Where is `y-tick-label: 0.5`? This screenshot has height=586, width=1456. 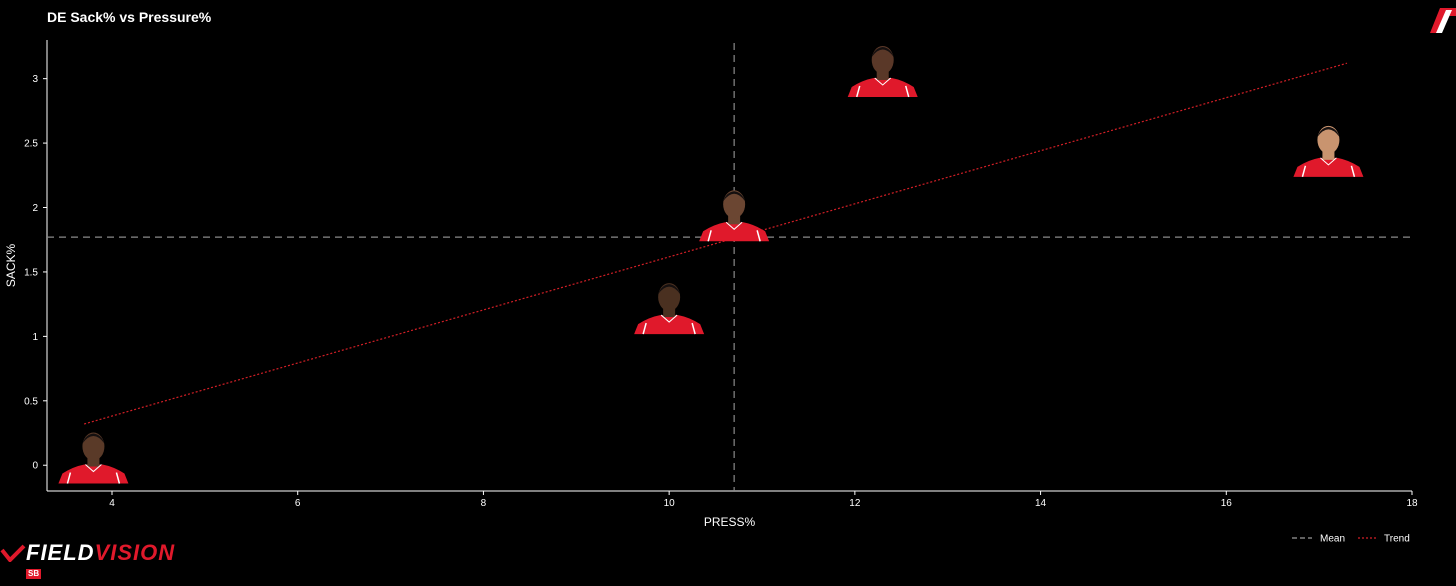 y-tick-label: 0.5 is located at coordinates (31, 401).